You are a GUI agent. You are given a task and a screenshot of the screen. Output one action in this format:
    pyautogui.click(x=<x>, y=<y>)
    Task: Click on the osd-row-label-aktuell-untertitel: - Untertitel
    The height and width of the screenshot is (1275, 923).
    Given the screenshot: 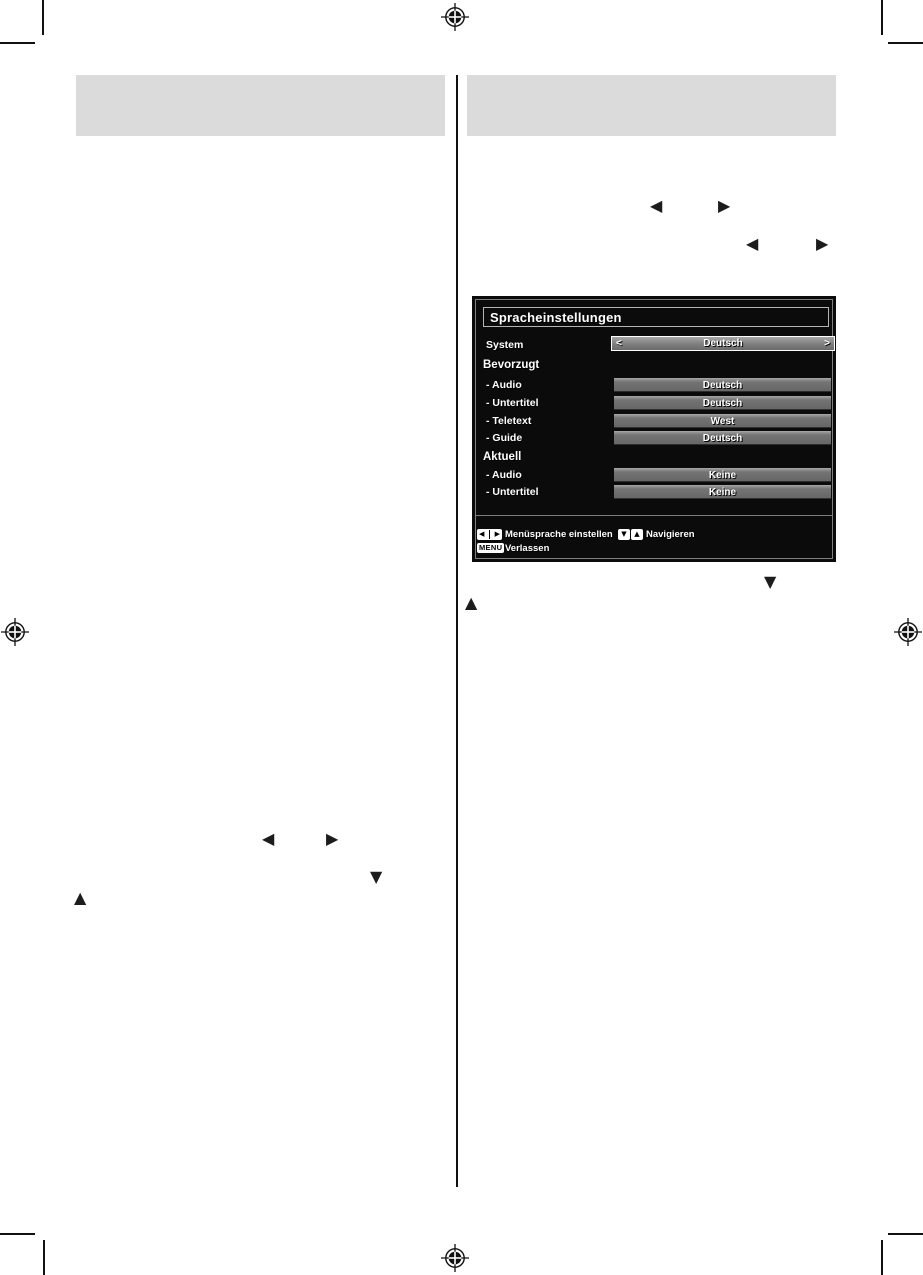 What is the action you would take?
    pyautogui.click(x=512, y=492)
    